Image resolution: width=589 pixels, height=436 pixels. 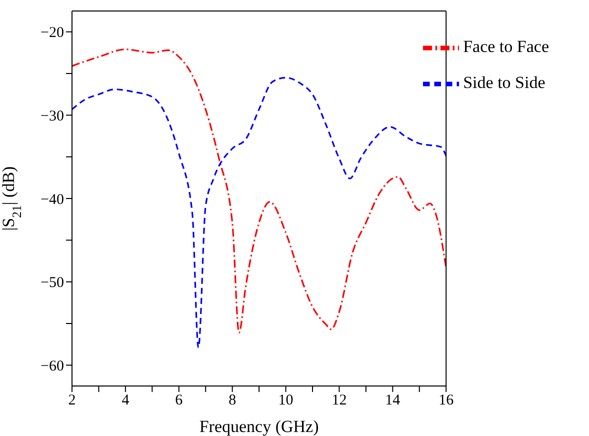 I want to click on y-tick-label: −60, so click(x=52, y=366).